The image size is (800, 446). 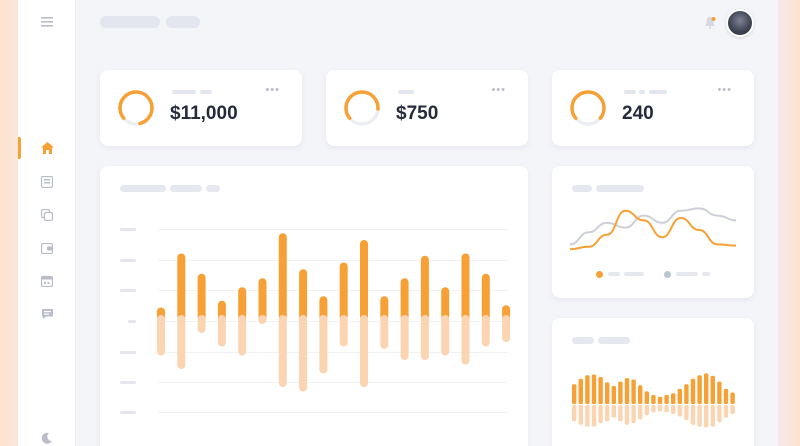 I want to click on avatar, so click(x=740, y=23).